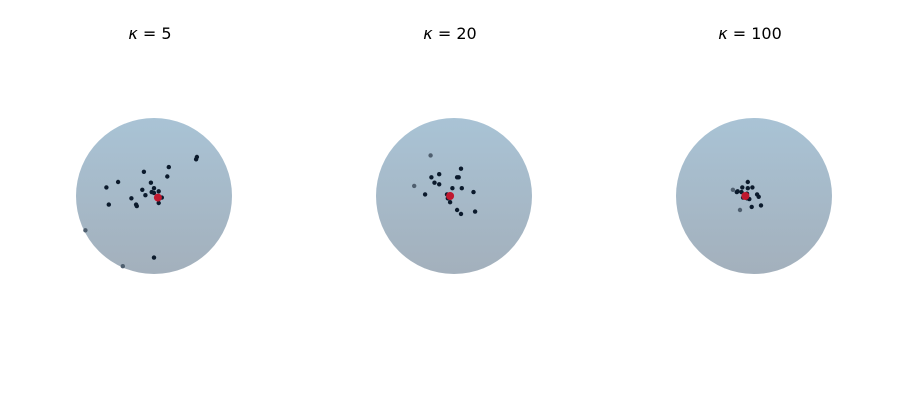 This screenshot has height=400, width=900. Describe the element at coordinates (457, 33) in the screenshot. I see `kappa-value: = 20` at that location.